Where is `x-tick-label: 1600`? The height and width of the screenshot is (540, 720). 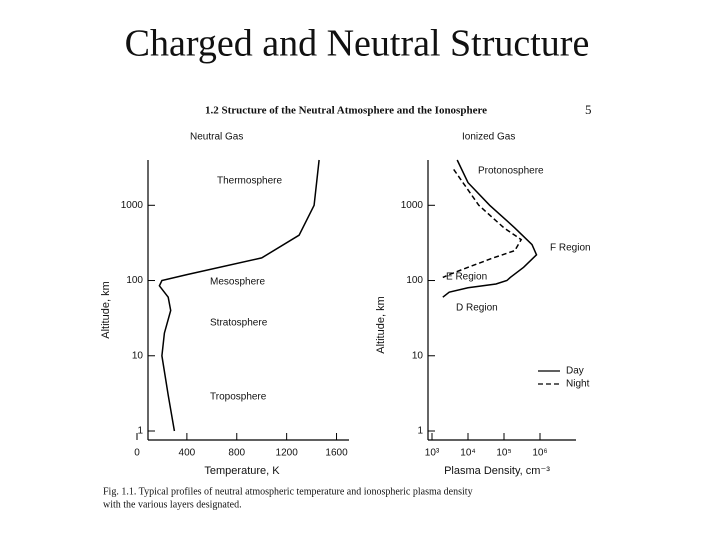 x-tick-label: 1600 is located at coordinates (336, 453).